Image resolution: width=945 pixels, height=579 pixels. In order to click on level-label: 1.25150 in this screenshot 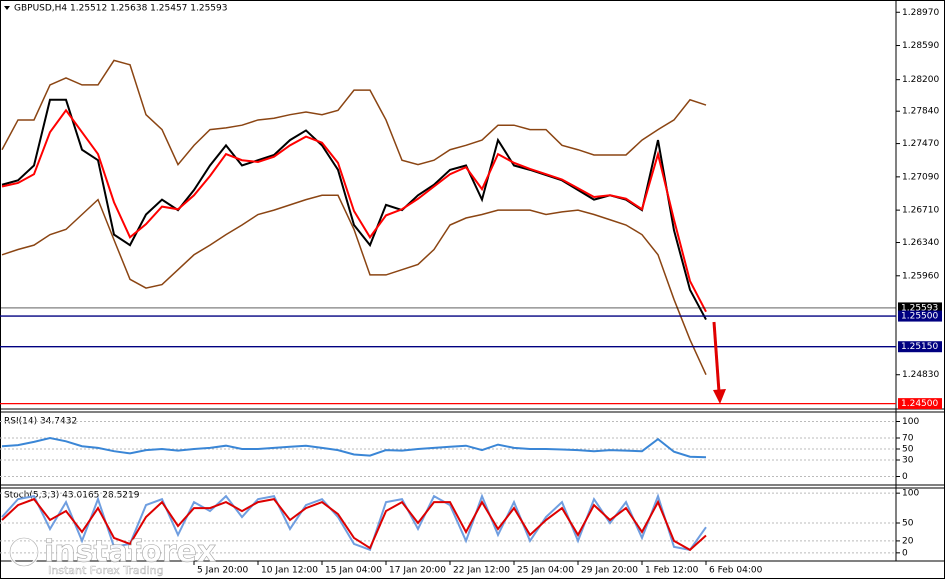, I will do `click(919, 347)`.